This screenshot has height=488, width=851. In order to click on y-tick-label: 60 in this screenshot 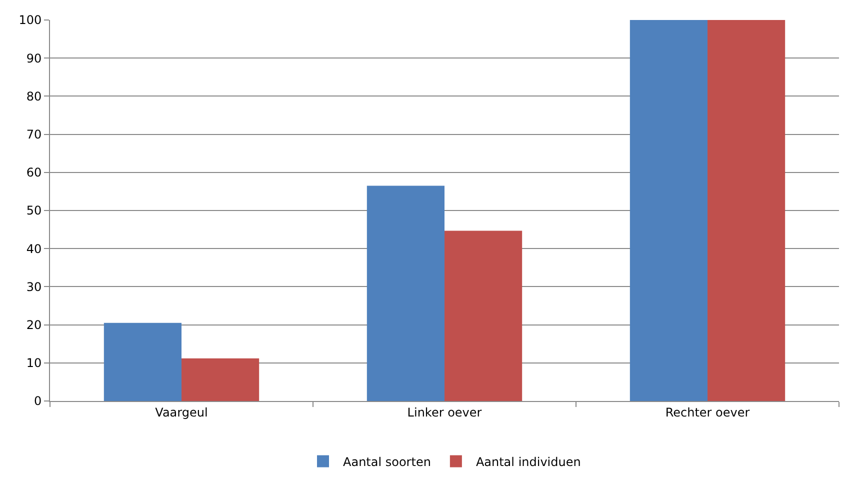, I will do `click(34, 173)`.